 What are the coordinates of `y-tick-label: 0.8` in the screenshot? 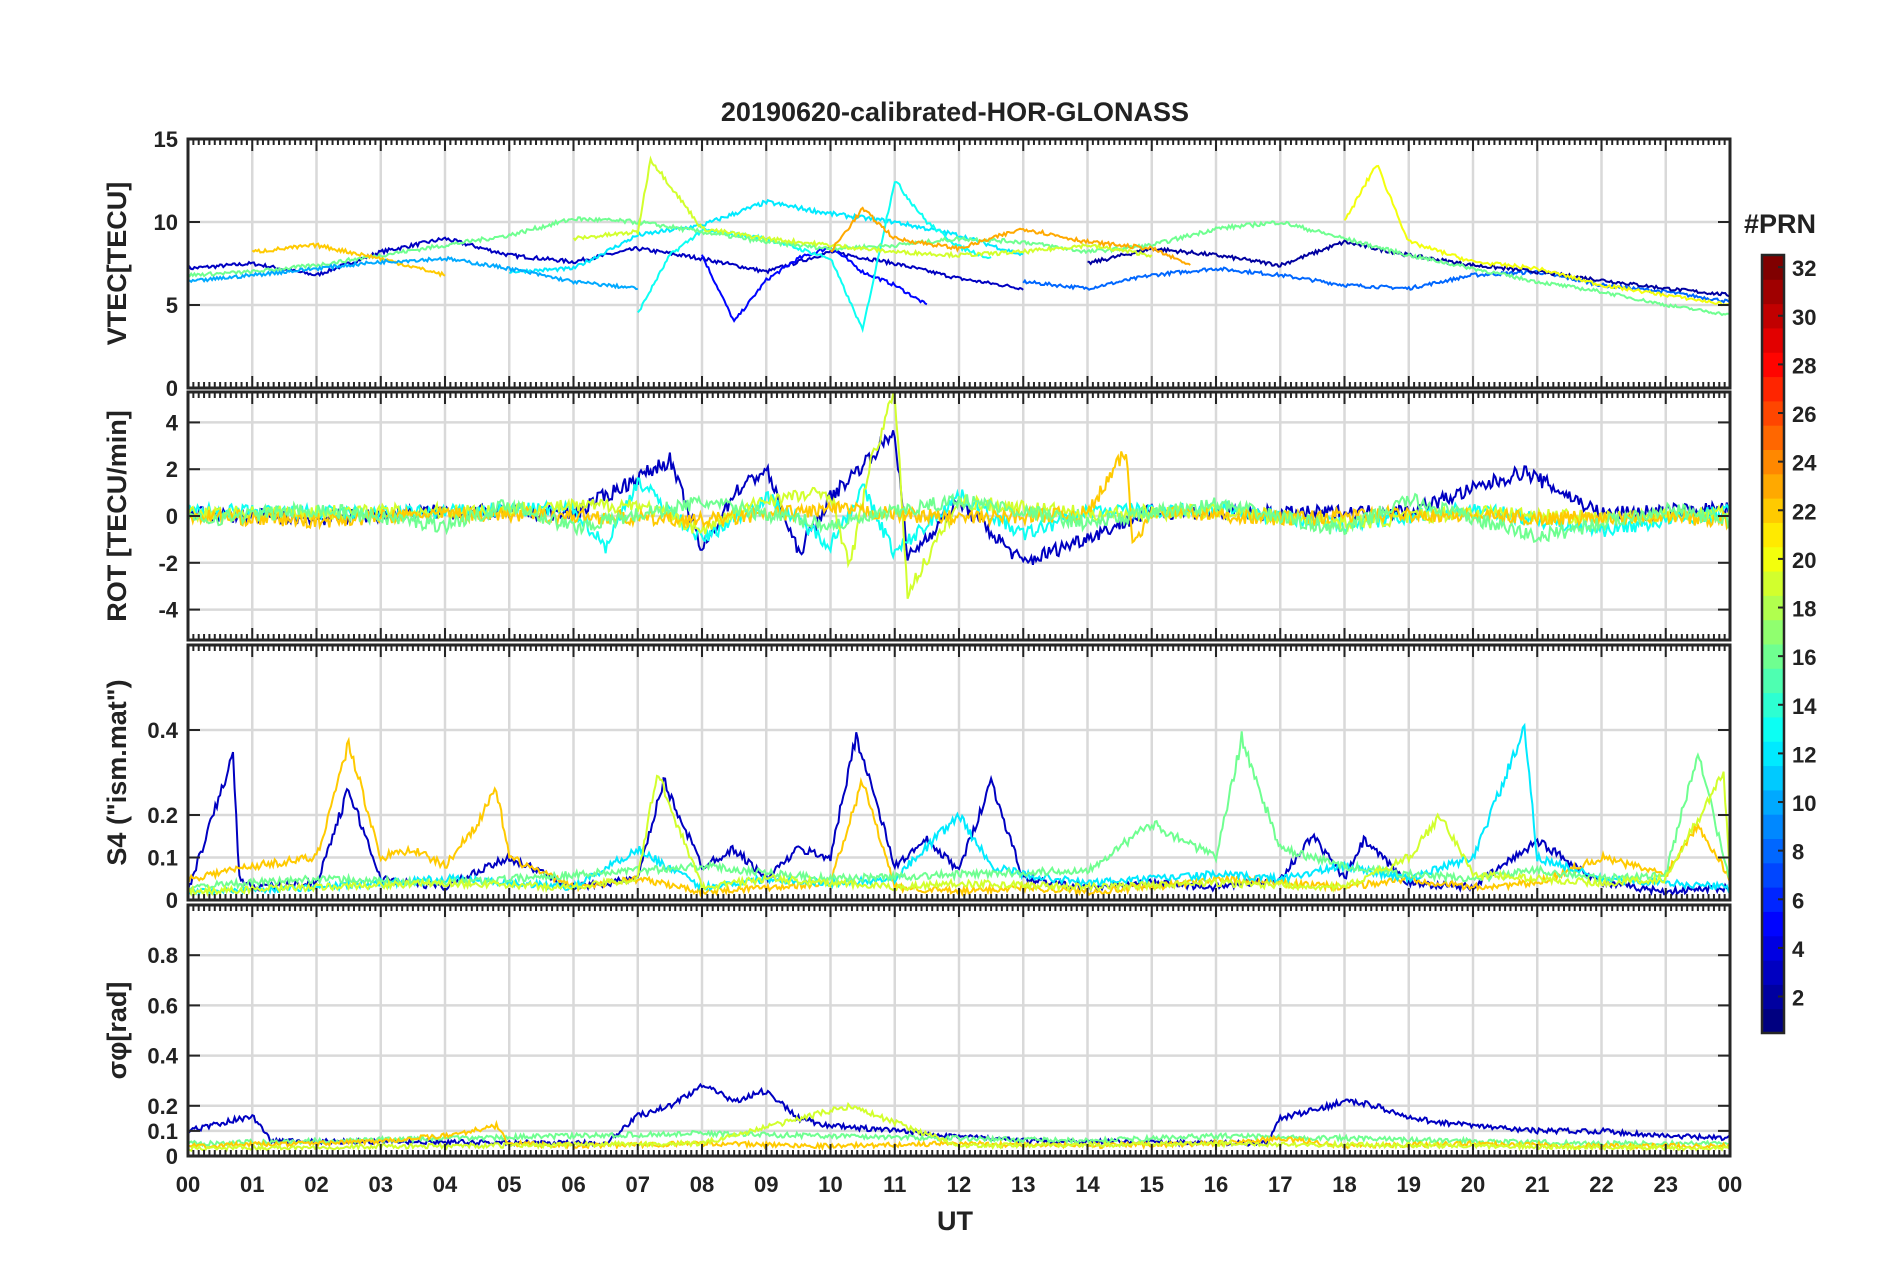 It's located at (162, 955).